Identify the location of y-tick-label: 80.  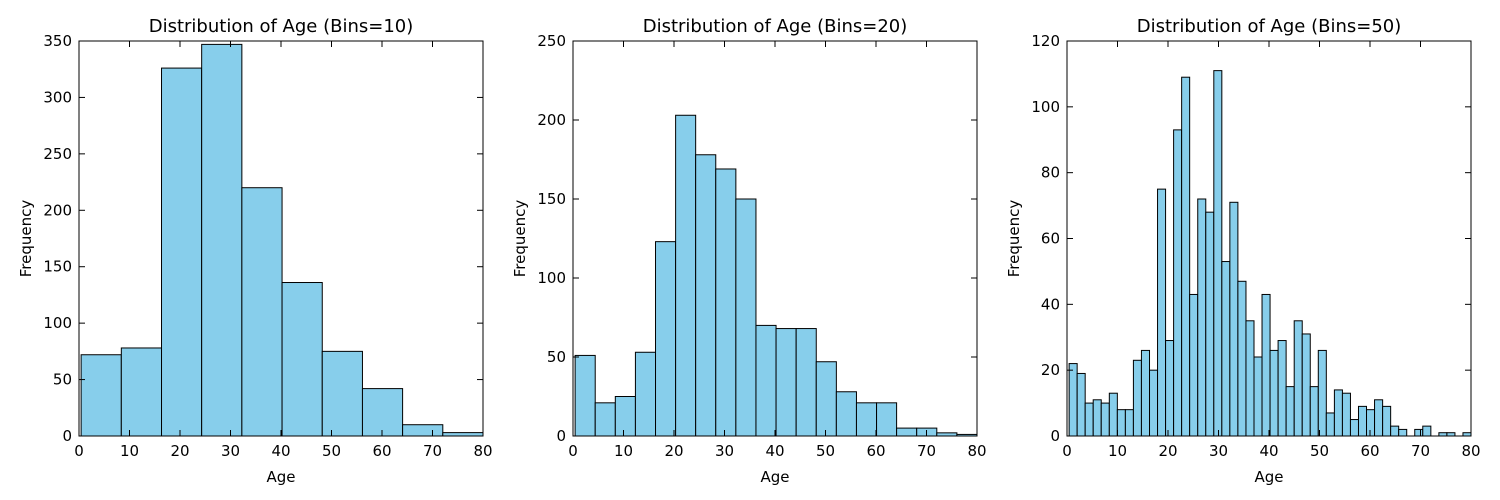
(1050, 173).